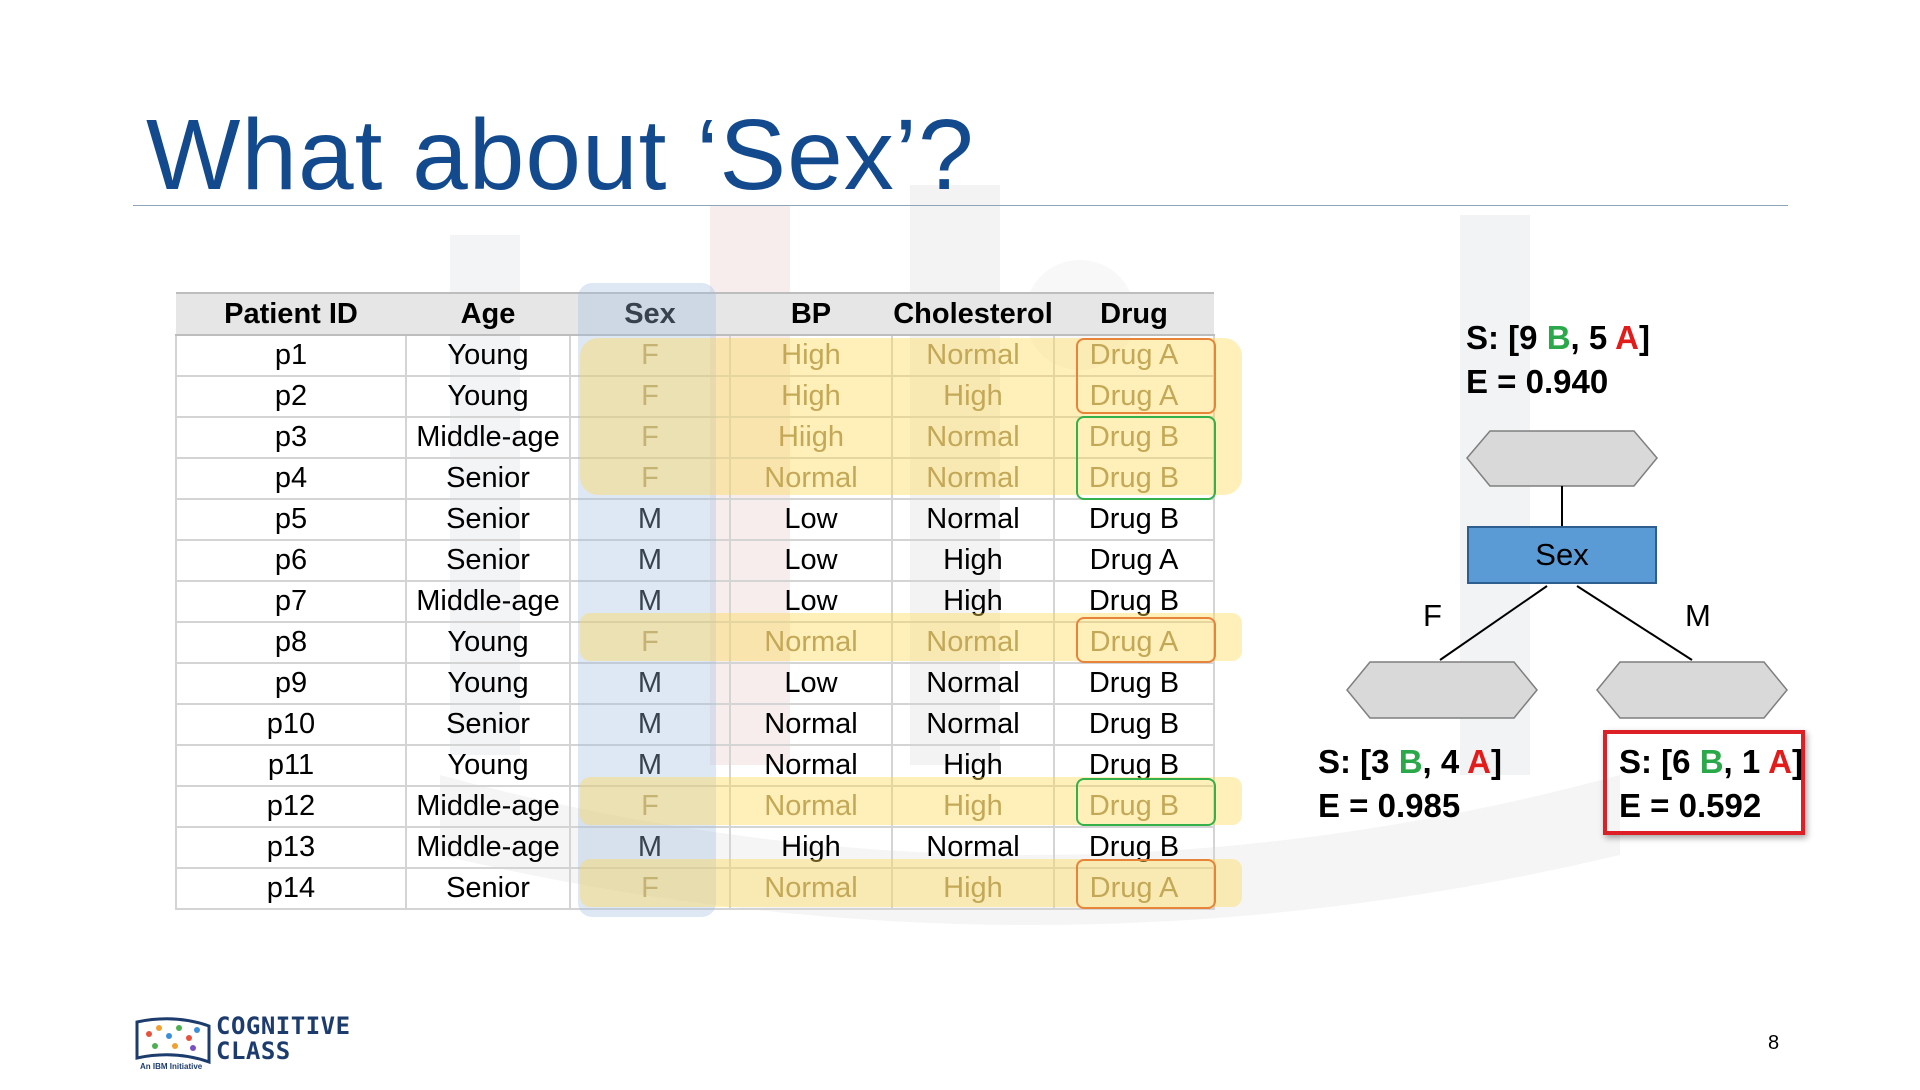  What do you see at coordinates (1711, 762) in the screenshot?
I see `right-sample-count: S: [6 B, 1 A]` at bounding box center [1711, 762].